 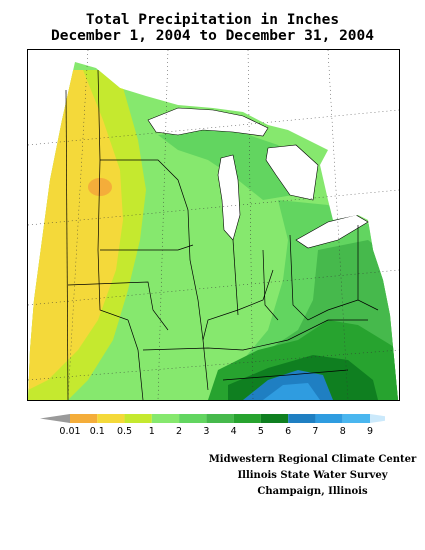 I want to click on legend-high-end-arrow, so click(x=377, y=418).